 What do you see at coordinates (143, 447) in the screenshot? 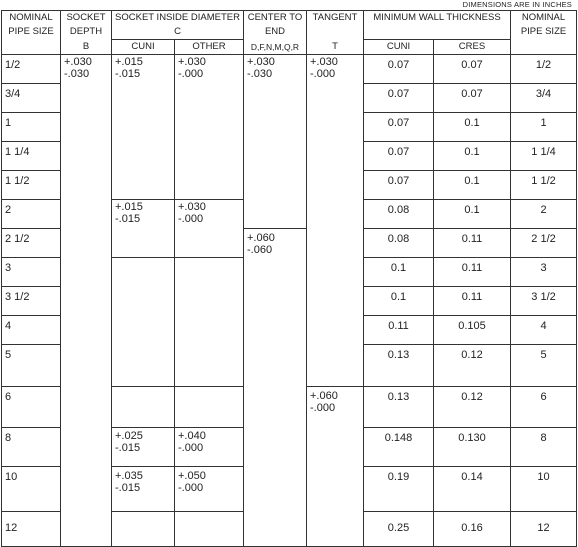
I see `sid-cuni-tol: +.025 -.015` at bounding box center [143, 447].